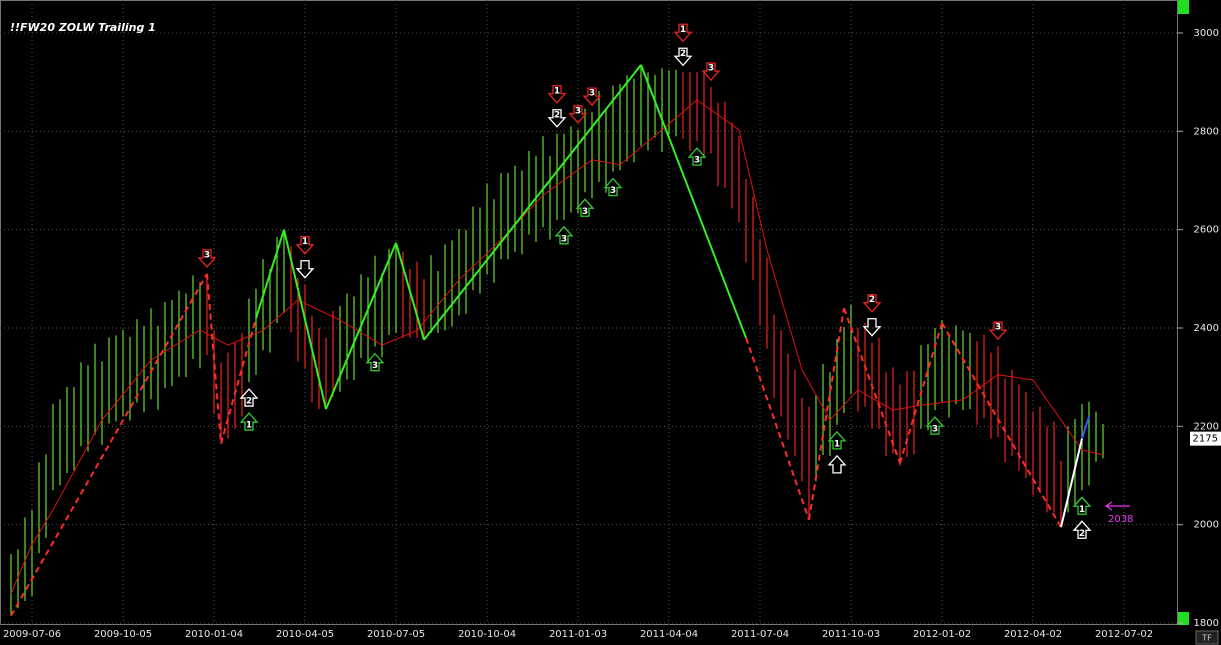  What do you see at coordinates (1206, 426) in the screenshot?
I see `y-tick-label: 2200` at bounding box center [1206, 426].